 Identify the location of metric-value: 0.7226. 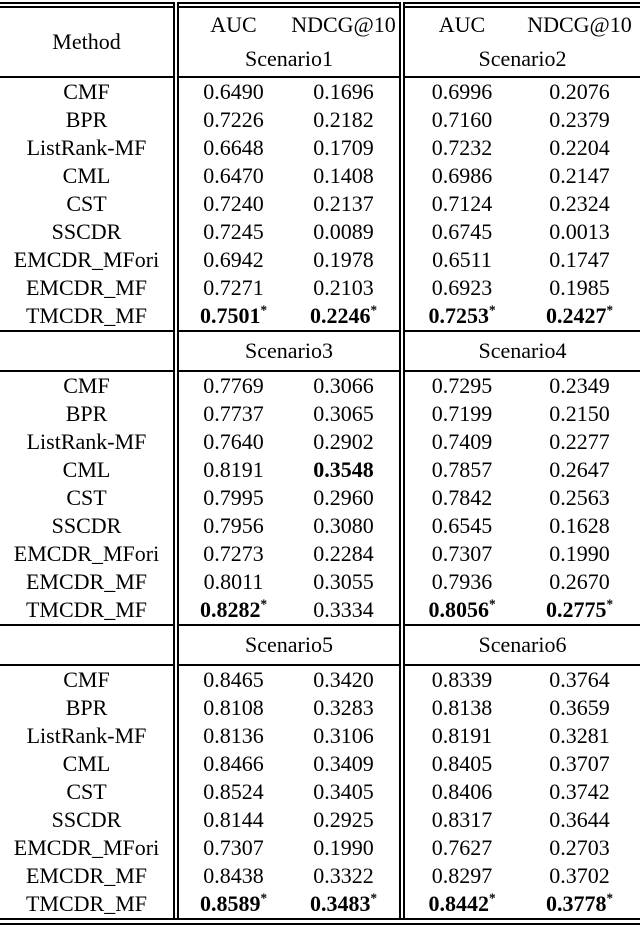
(233, 120).